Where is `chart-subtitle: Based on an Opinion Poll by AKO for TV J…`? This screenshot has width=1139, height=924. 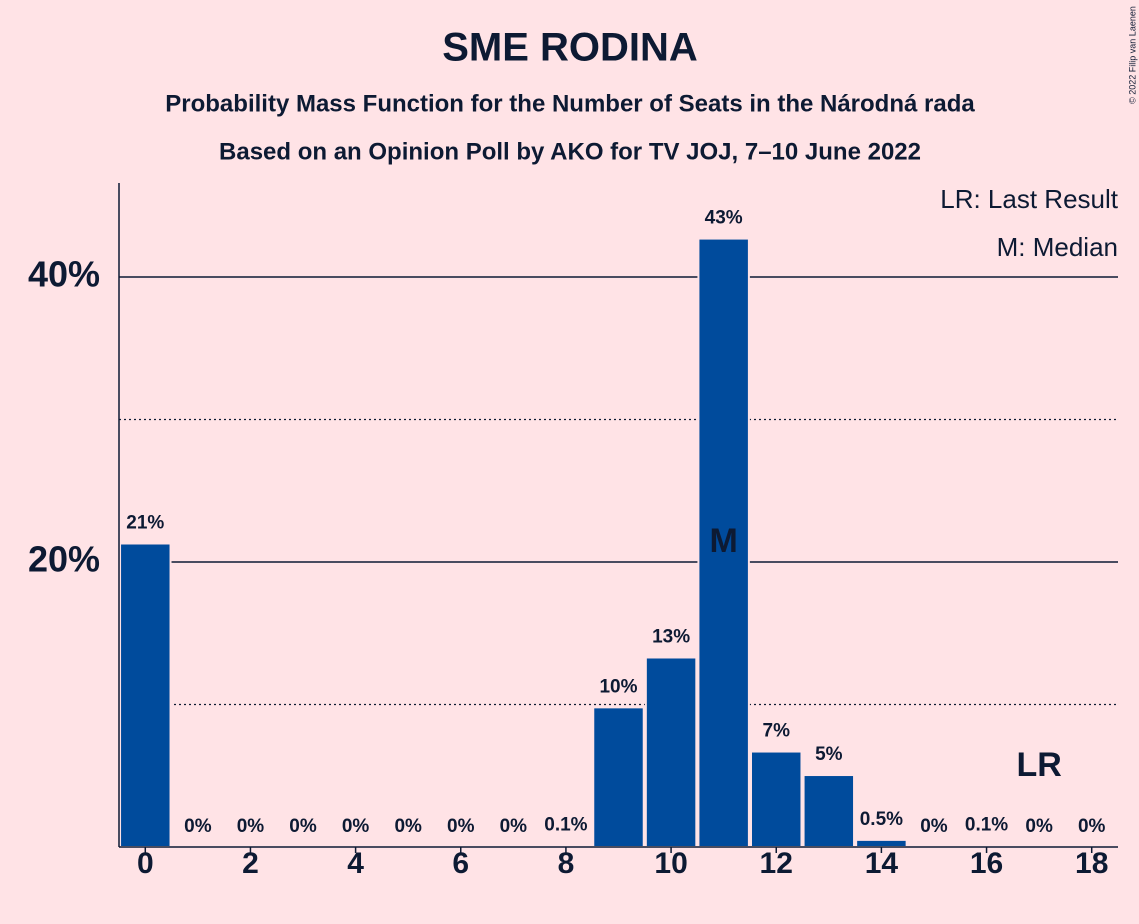 chart-subtitle: Based on an Opinion Poll by AKO for TV J… is located at coordinates (570, 151).